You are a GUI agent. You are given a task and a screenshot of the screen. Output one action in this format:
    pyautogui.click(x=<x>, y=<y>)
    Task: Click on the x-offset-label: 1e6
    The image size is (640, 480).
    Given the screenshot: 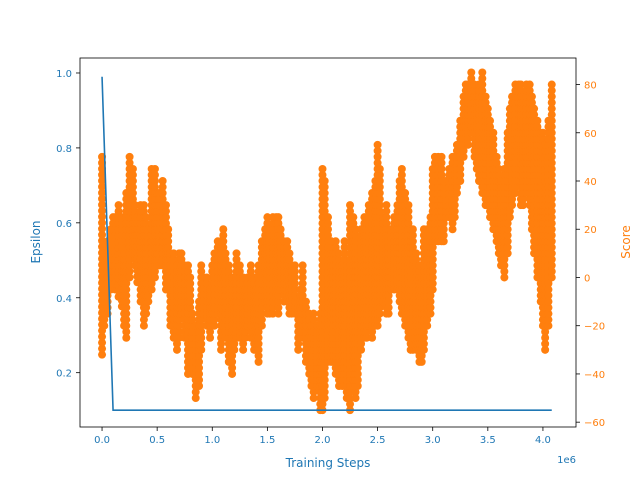 What is the action you would take?
    pyautogui.click(x=566, y=460)
    